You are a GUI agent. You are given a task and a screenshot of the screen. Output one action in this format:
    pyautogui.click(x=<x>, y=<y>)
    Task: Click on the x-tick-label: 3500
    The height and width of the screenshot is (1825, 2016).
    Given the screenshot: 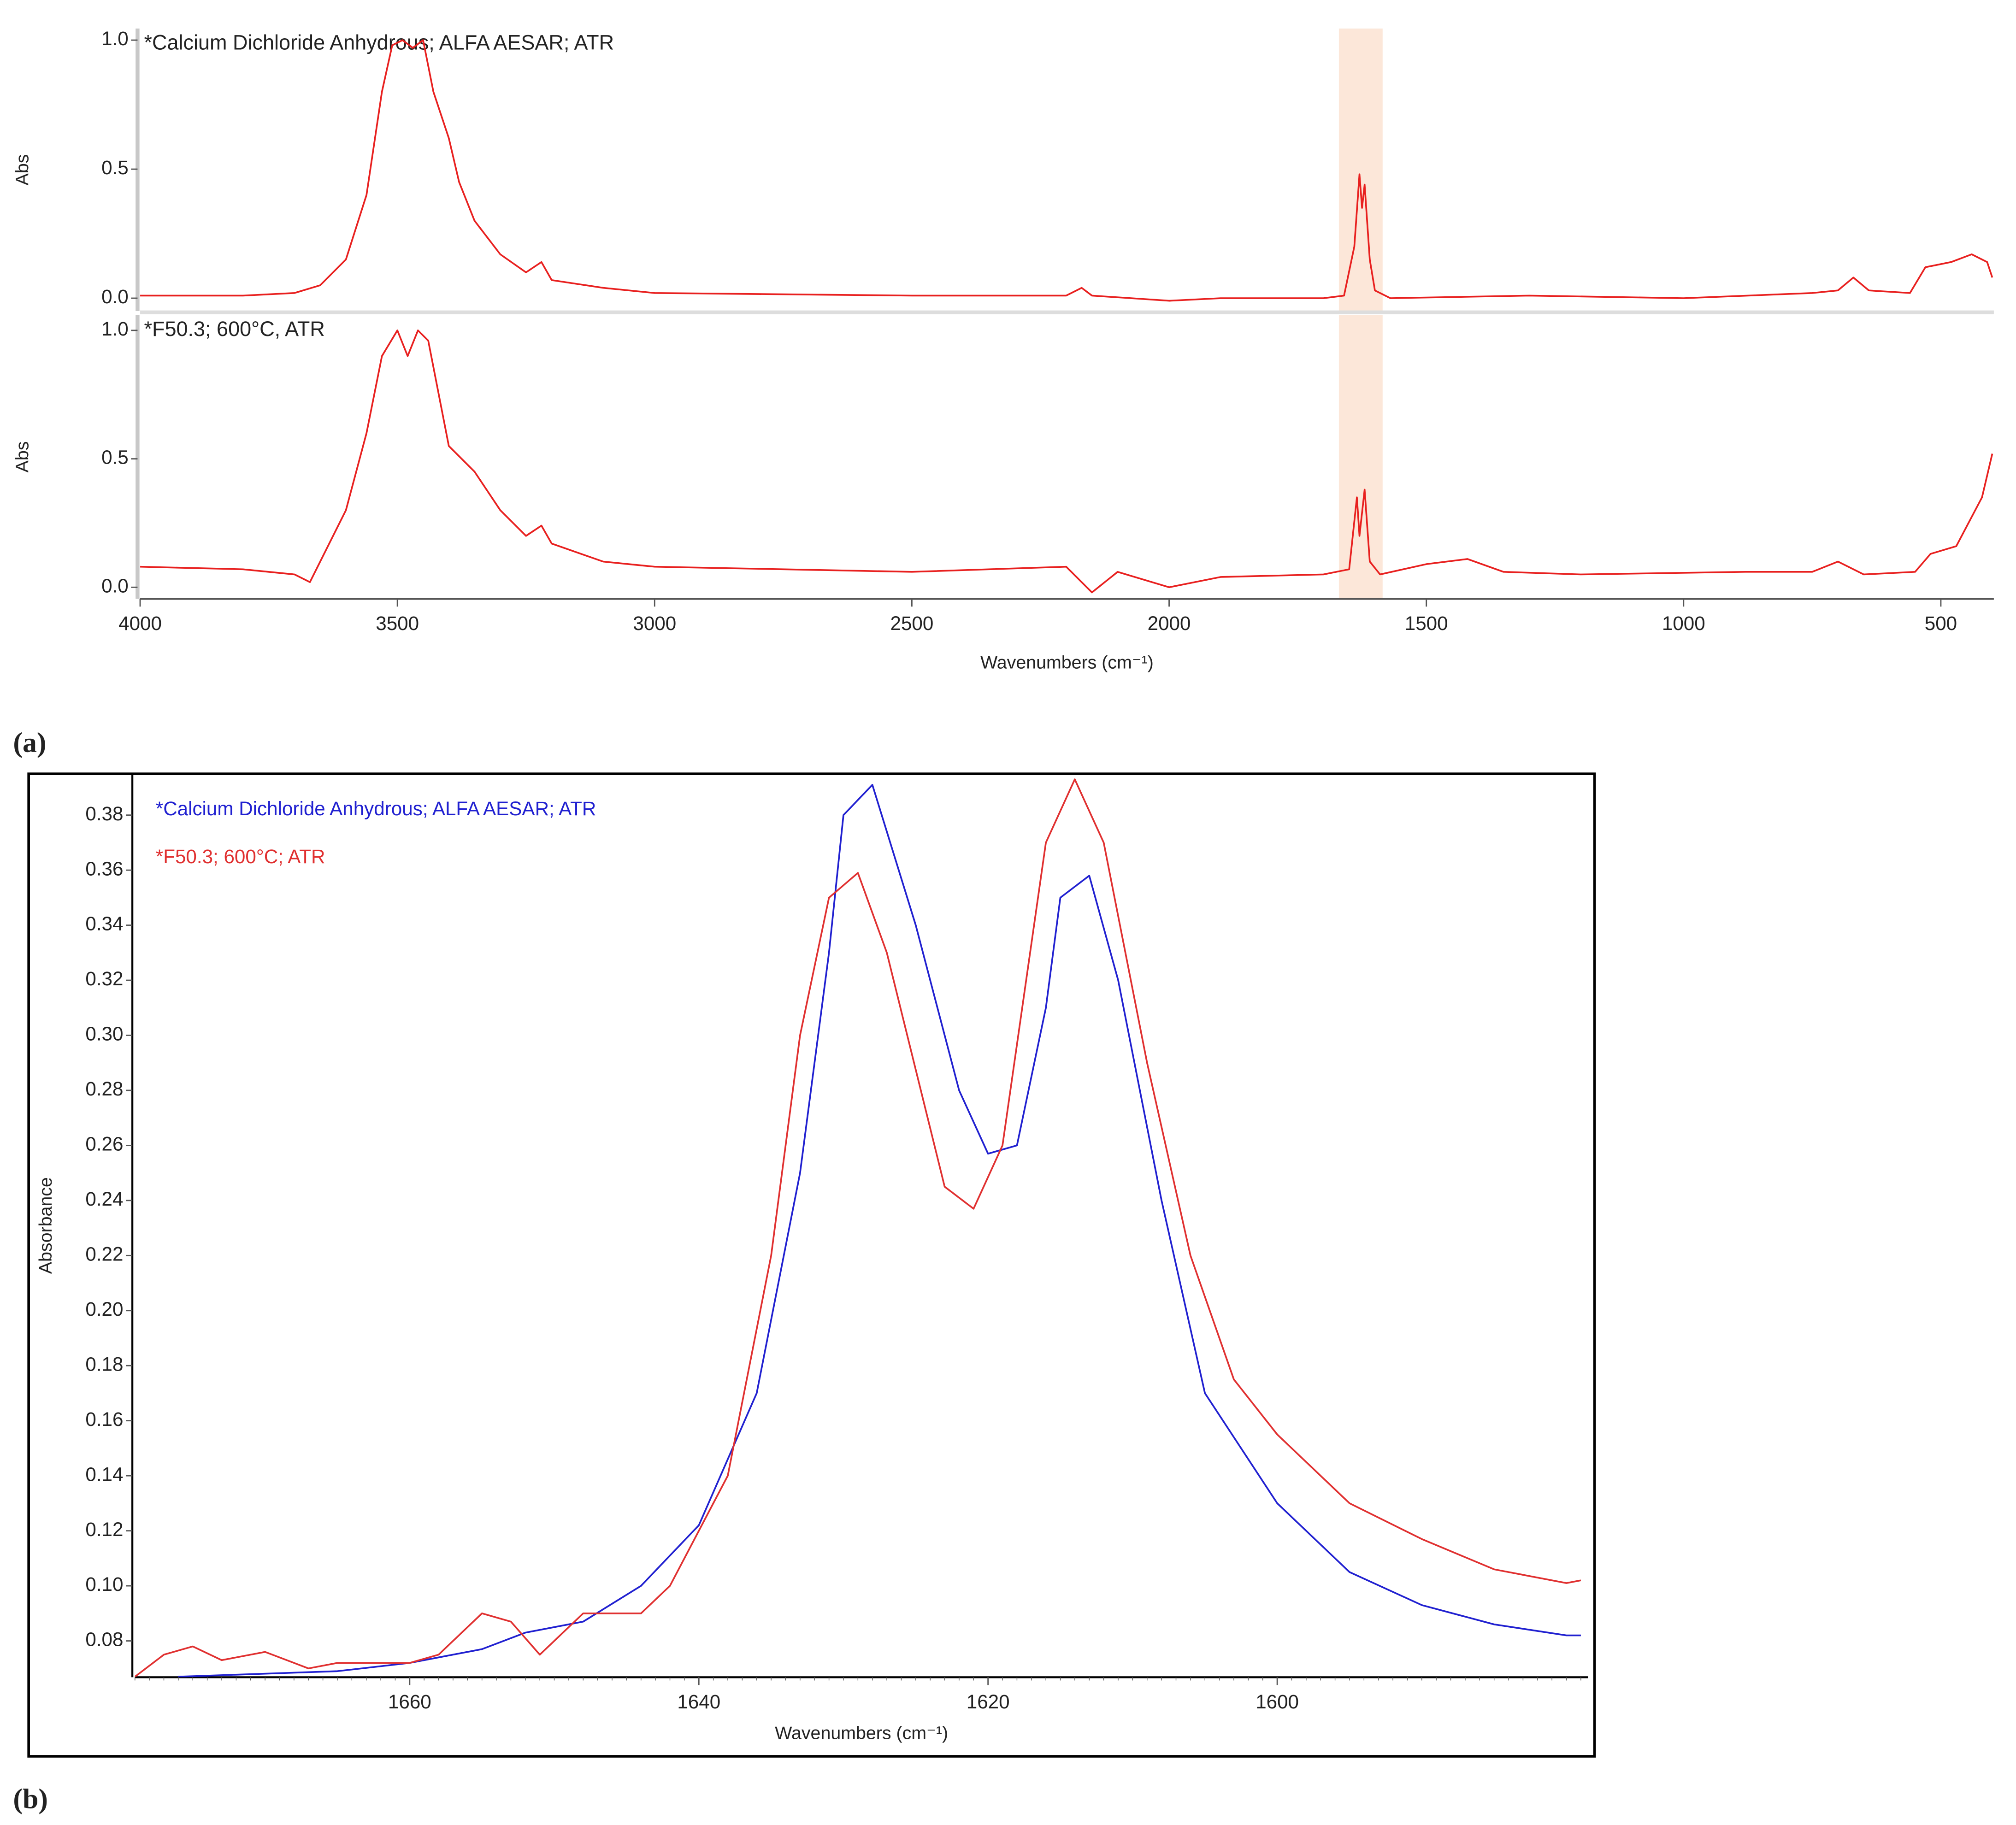 What is the action you would take?
    pyautogui.click(x=398, y=623)
    